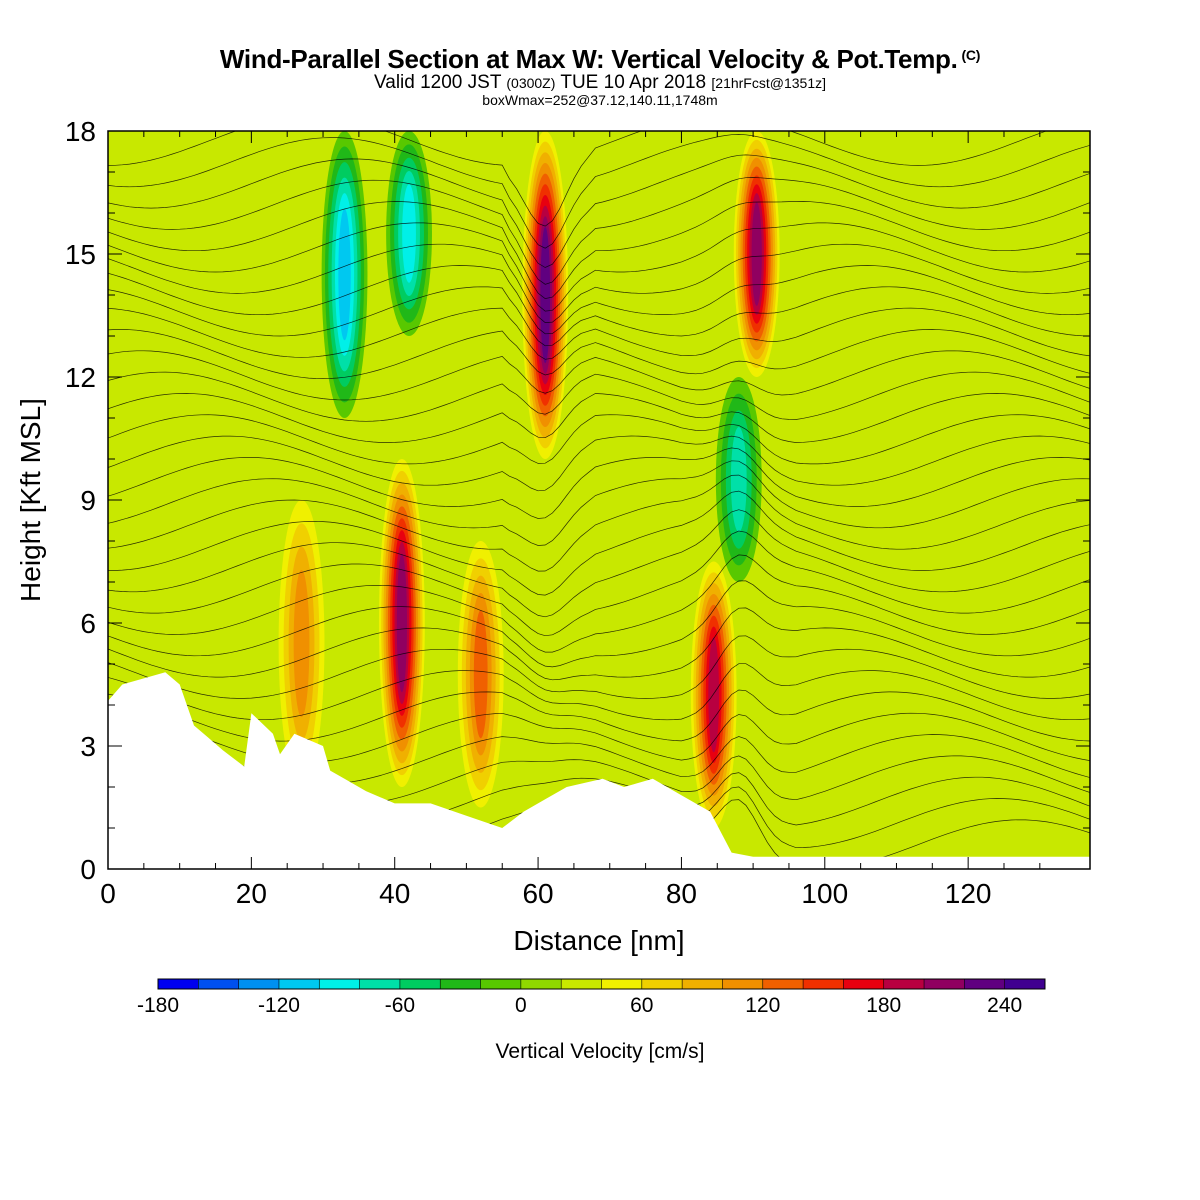  Describe the element at coordinates (641, 1005) in the screenshot. I see `colorbar-tick-label: 60` at that location.